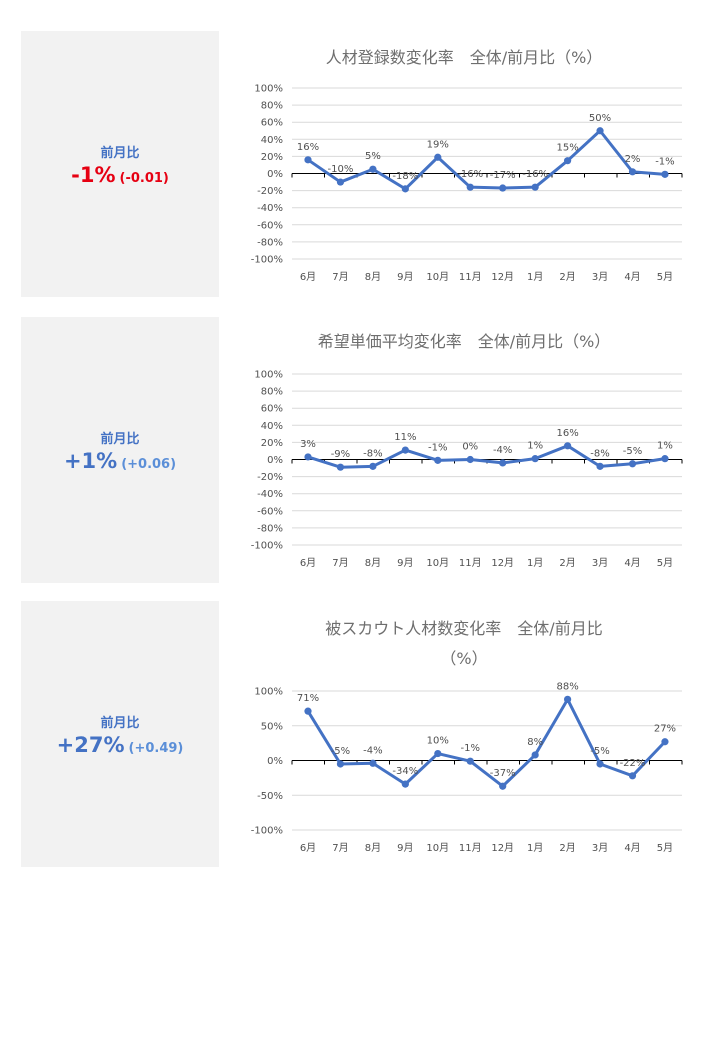 Image resolution: width=720 pixels, height=1040 pixels. Describe the element at coordinates (90, 744) in the screenshot. I see `summary-percent: +27%` at that location.